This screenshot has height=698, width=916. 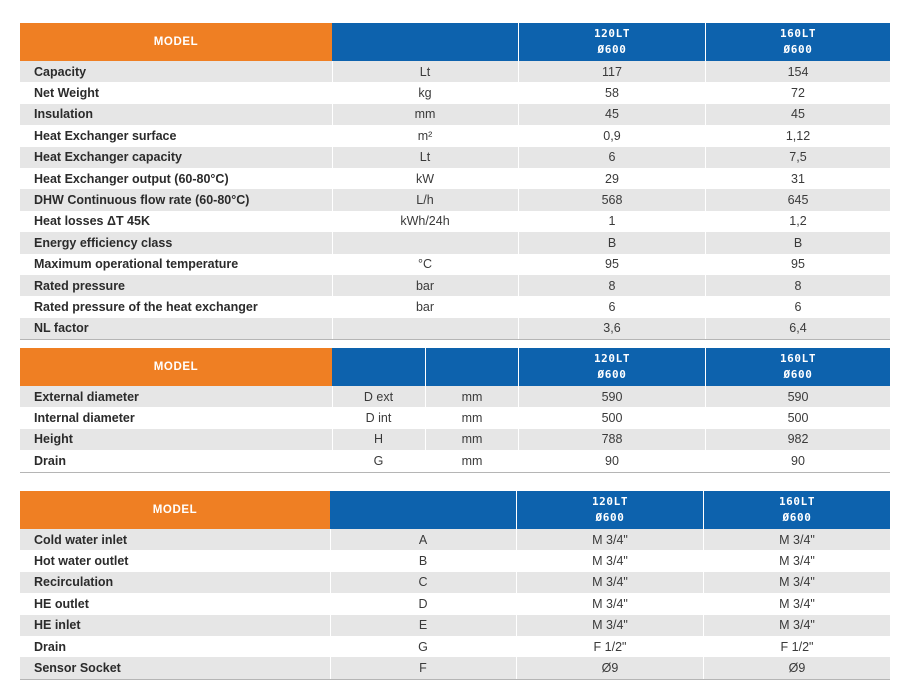 I want to click on row-label: Energy efficiency class, so click(x=103, y=242).